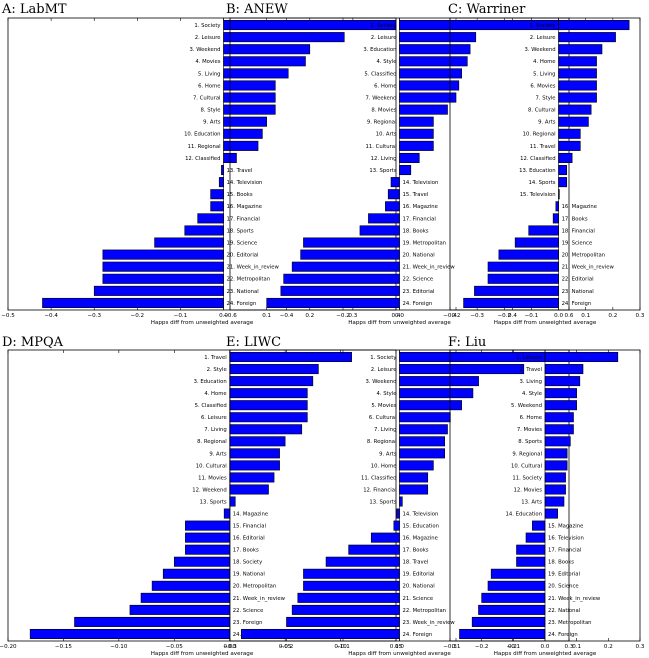 This screenshot has width=649, height=658. What do you see at coordinates (215, 358) in the screenshot?
I see `category-label: 1. Travel` at bounding box center [215, 358].